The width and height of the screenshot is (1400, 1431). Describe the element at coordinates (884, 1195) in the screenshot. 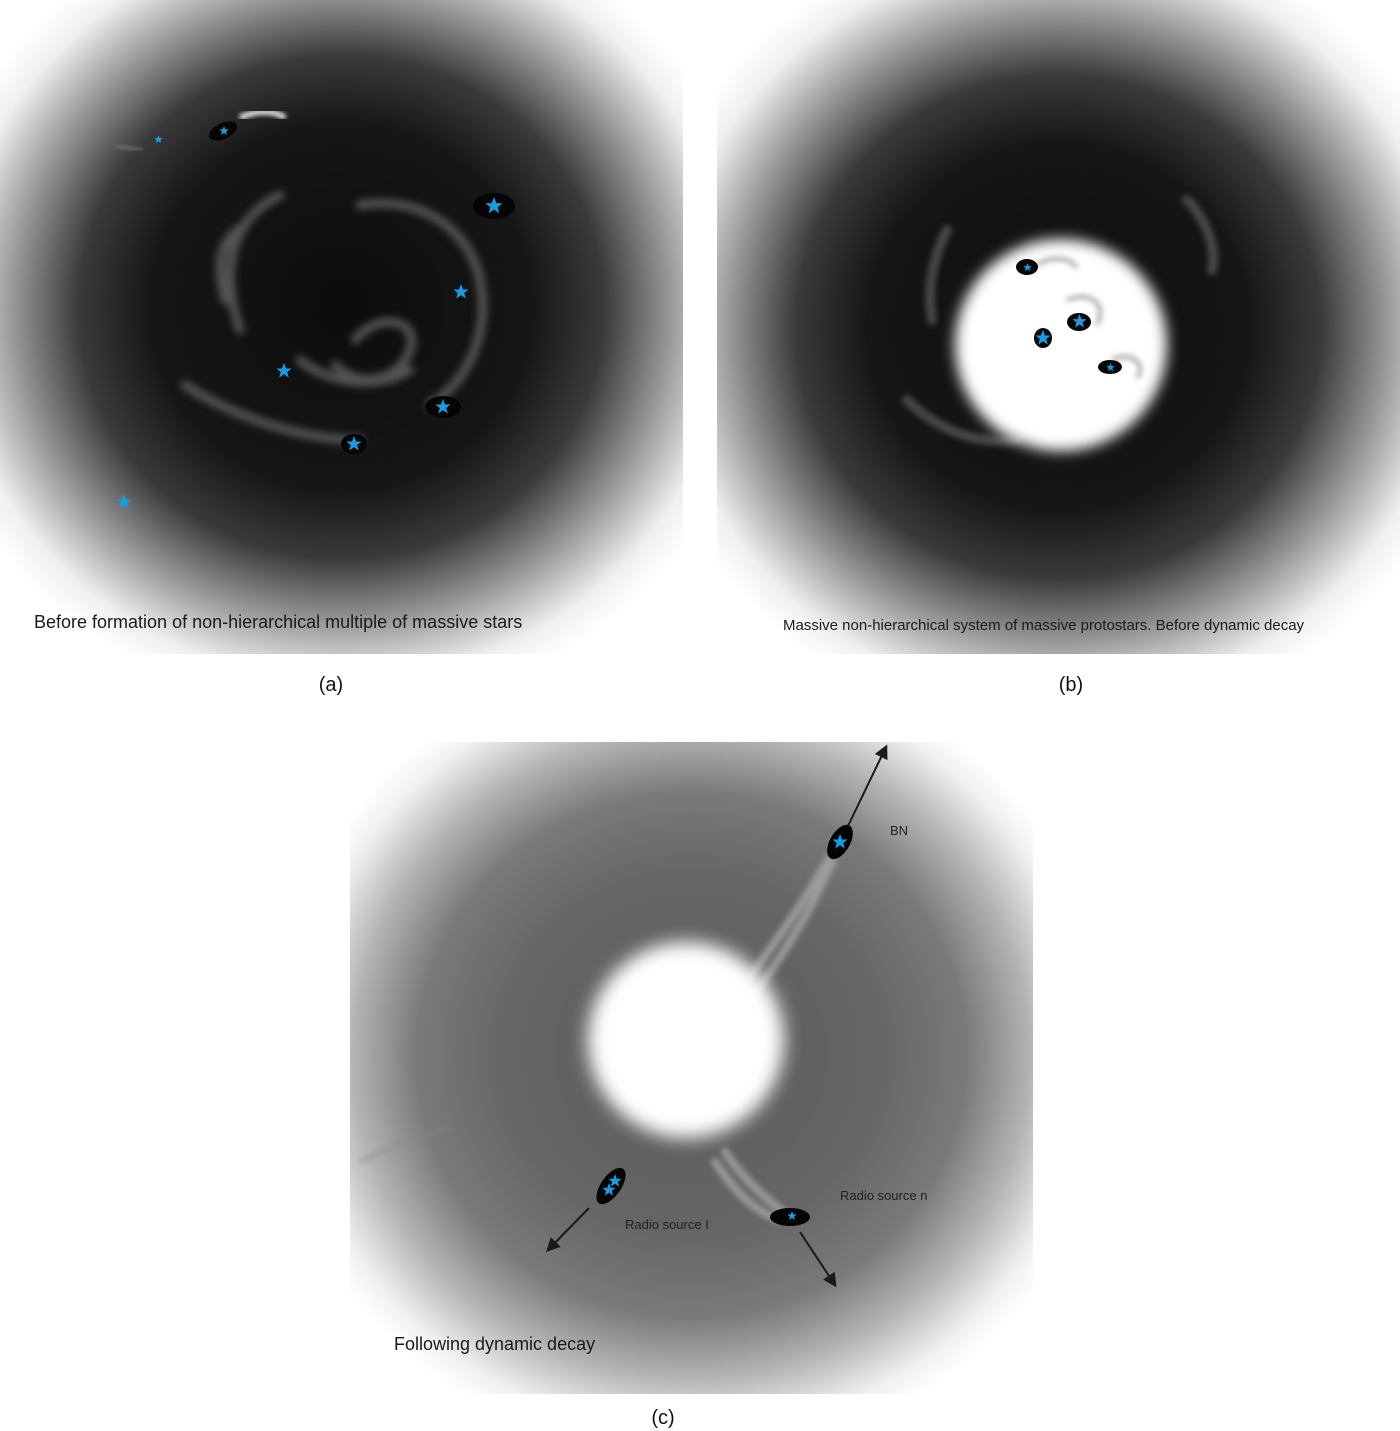

I see `radio-source-n-label: Radio source n` at that location.